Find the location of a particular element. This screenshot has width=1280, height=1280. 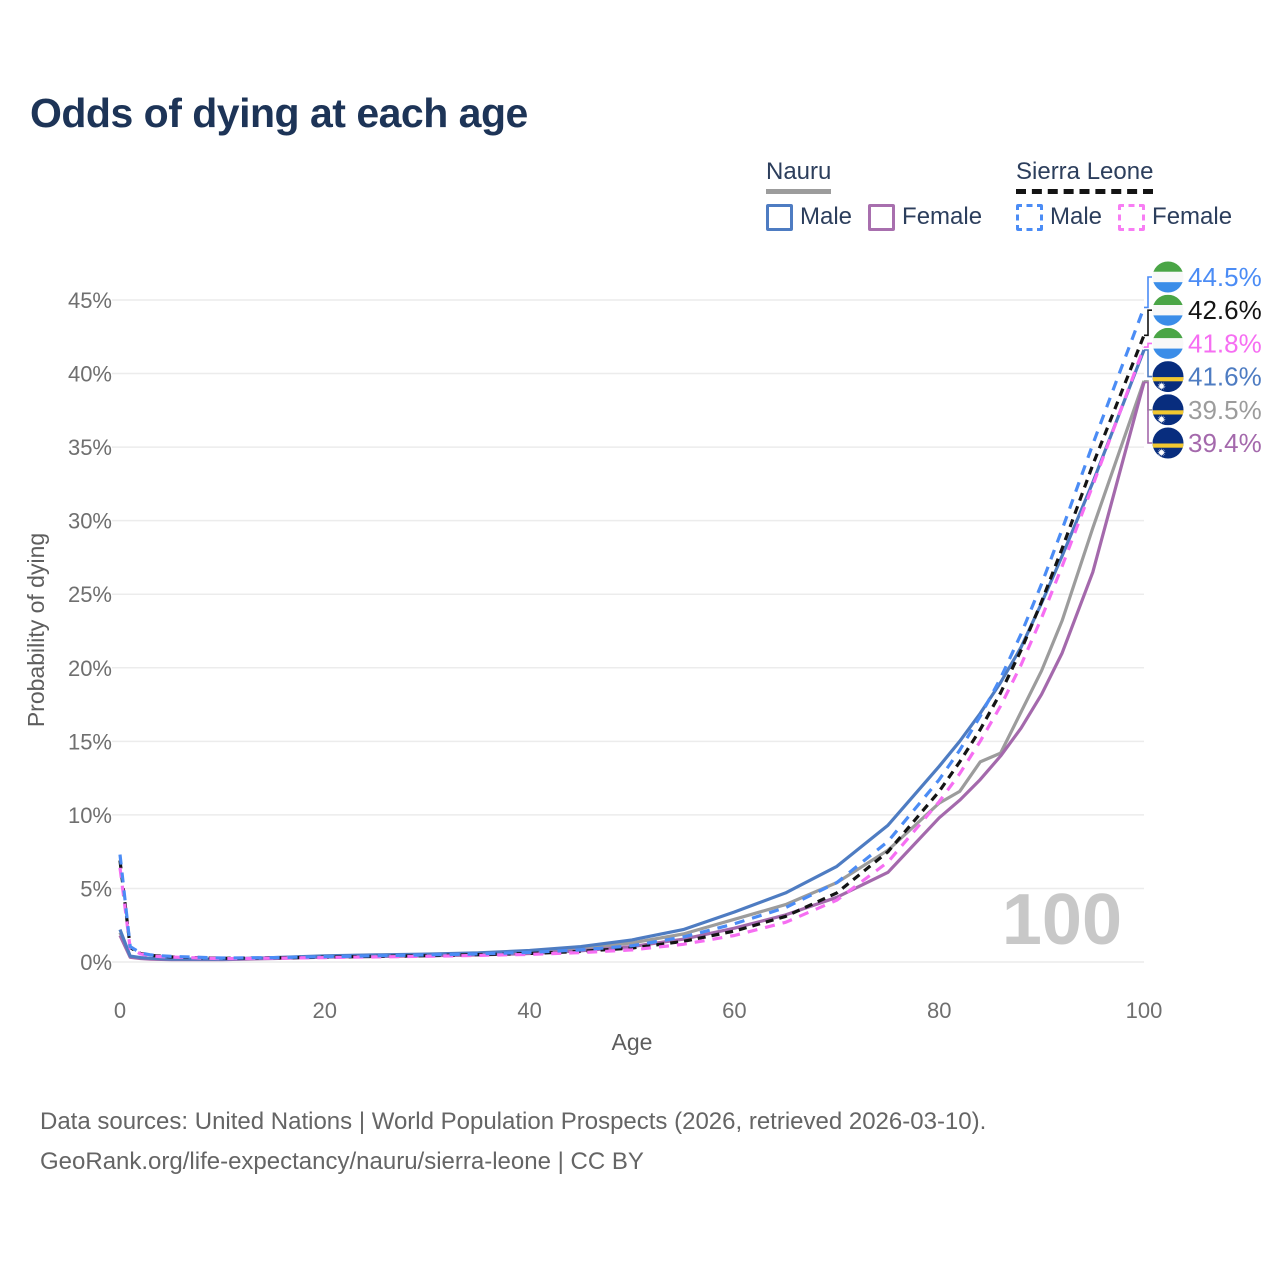

end-label-value-sierra-leone-male: 44.5% is located at coordinates (1225, 277).